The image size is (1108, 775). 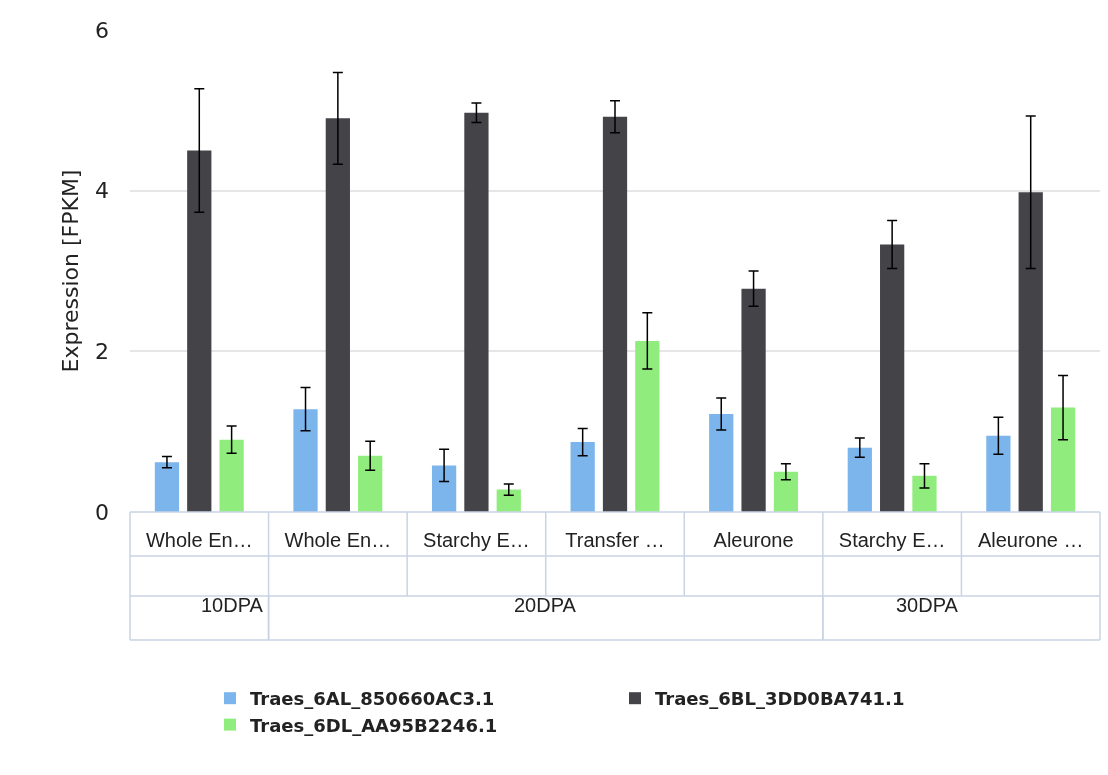 I want to click on legend-label: Traes_6AL_850660AC3.1, so click(x=372, y=699).